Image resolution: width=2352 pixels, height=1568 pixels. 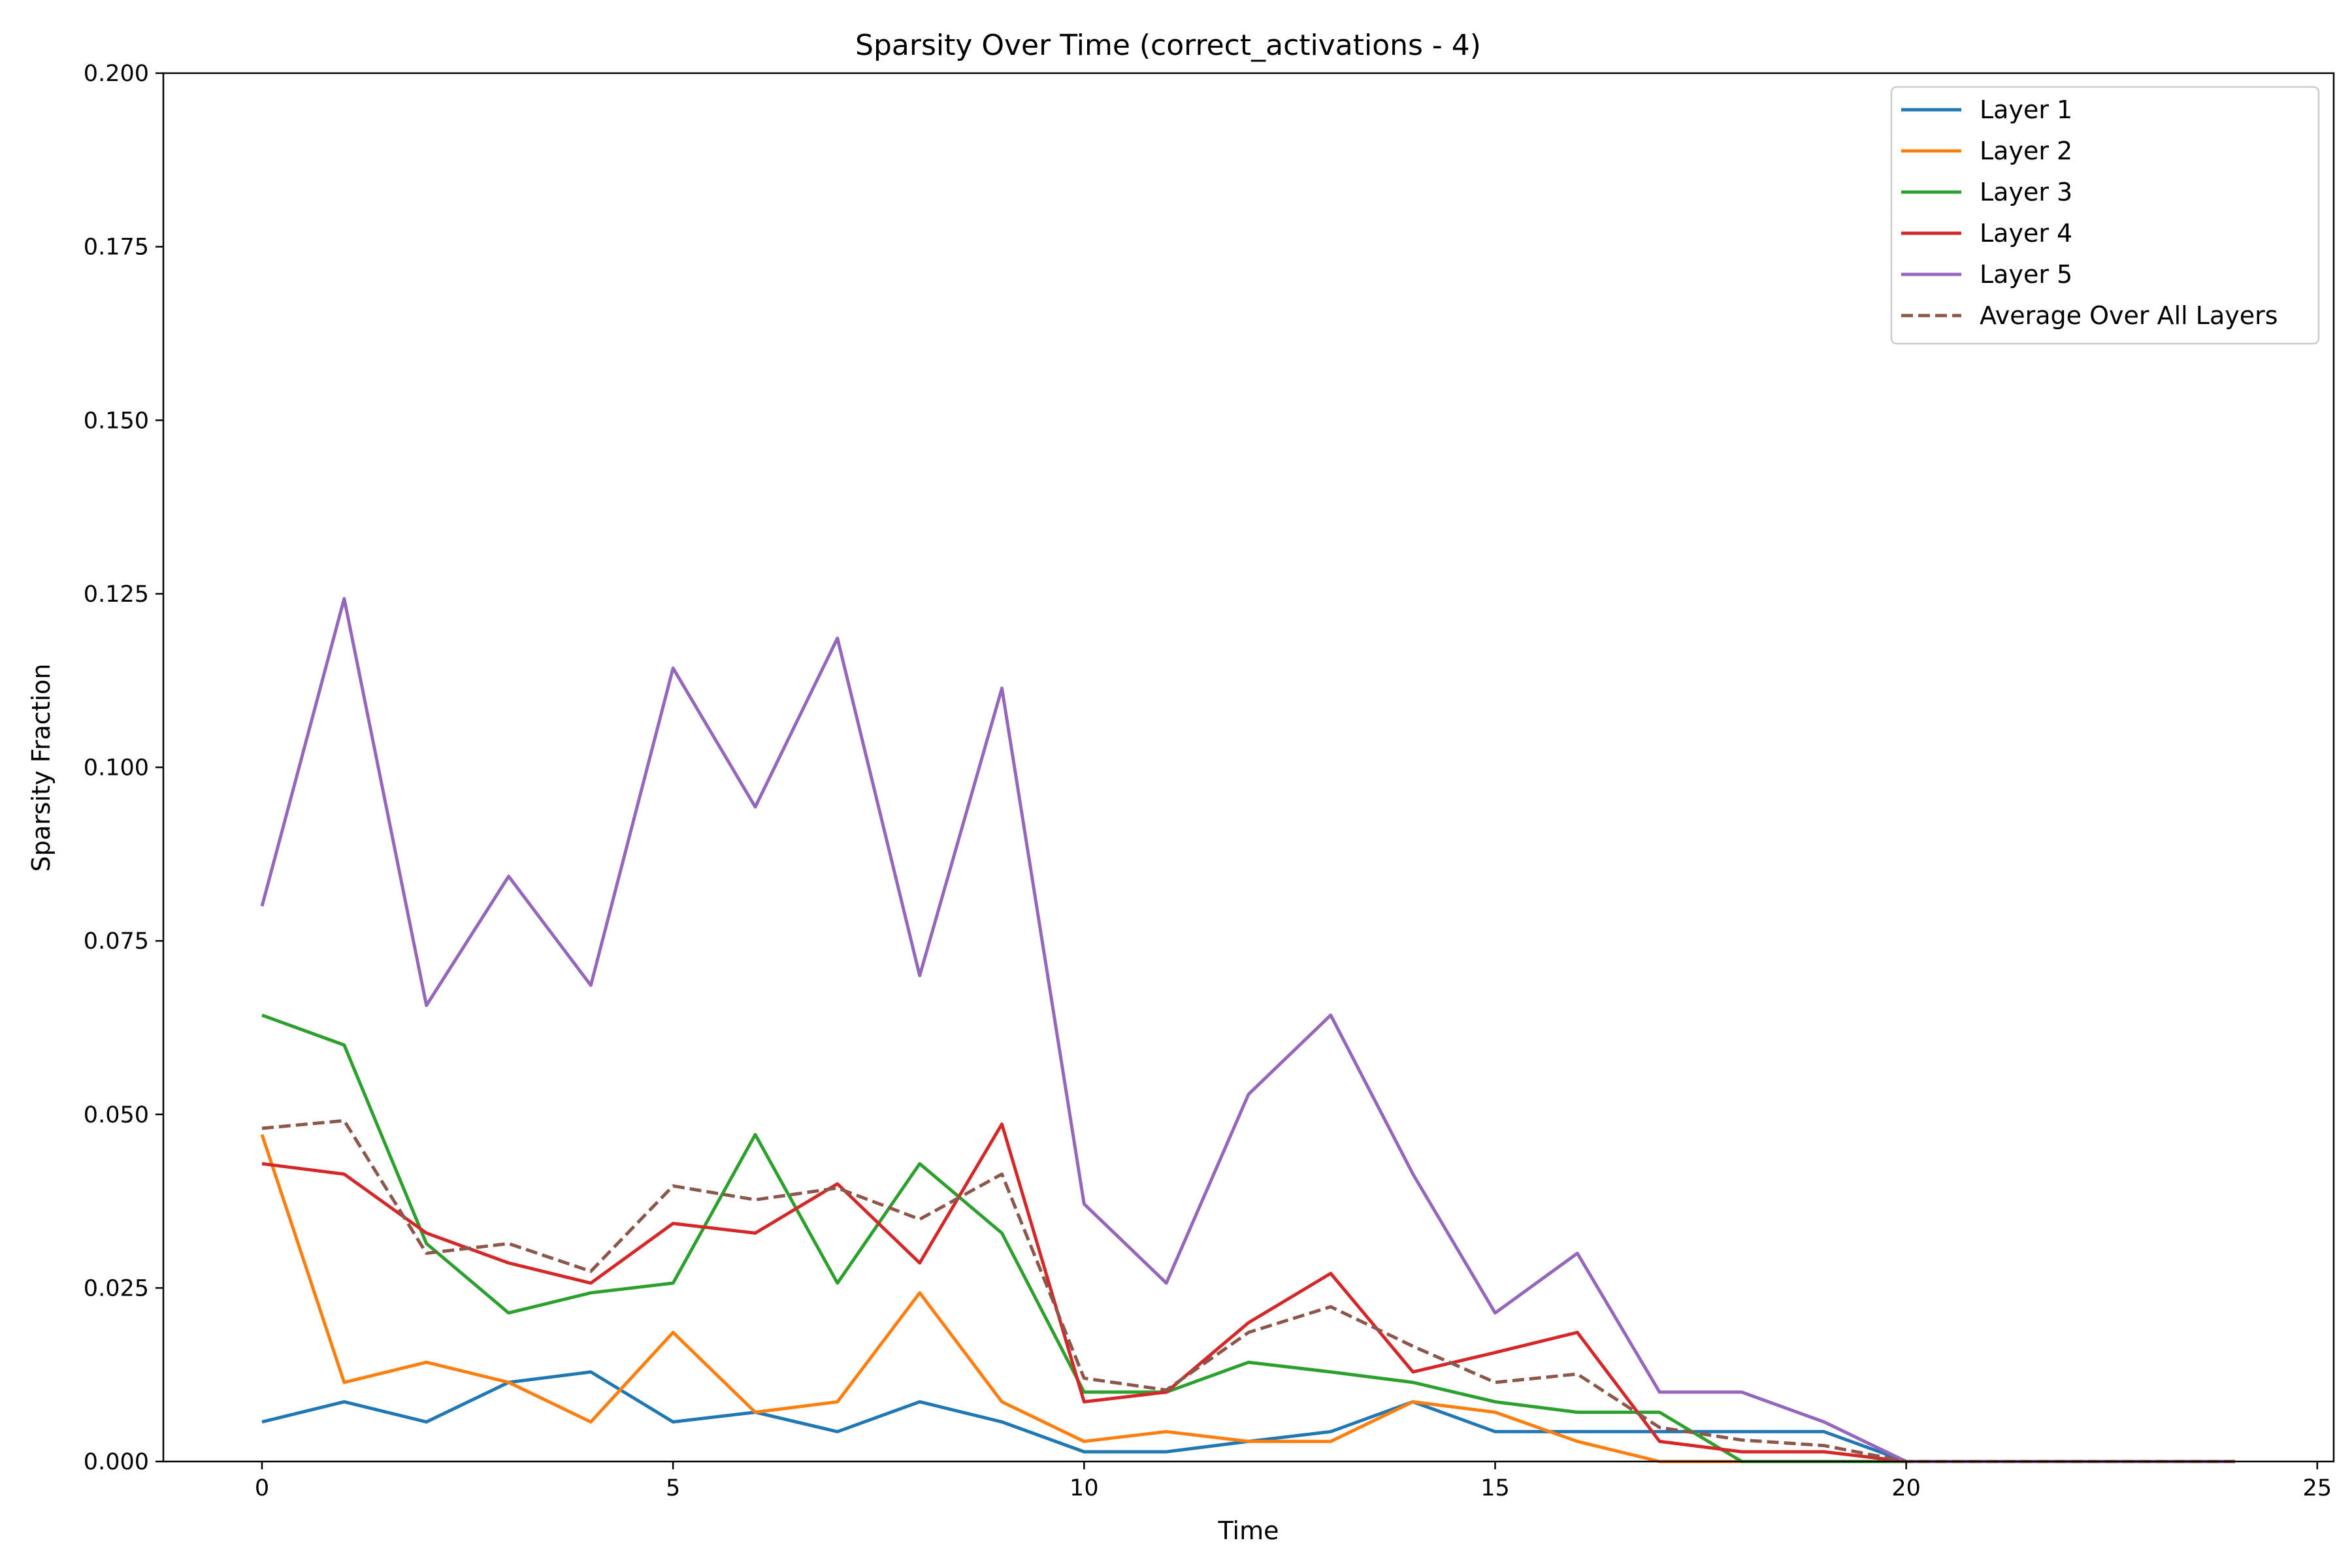 I want to click on y-tick-label: 0.200, so click(x=116, y=74).